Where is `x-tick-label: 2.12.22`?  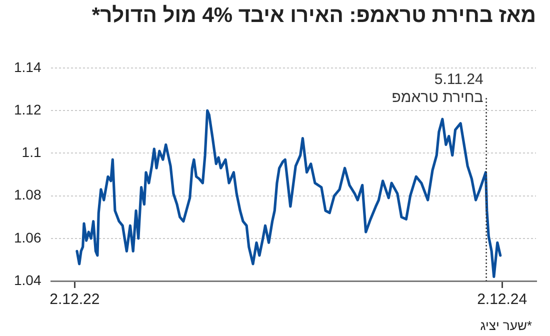 x-tick-label: 2.12.22 is located at coordinates (75, 299).